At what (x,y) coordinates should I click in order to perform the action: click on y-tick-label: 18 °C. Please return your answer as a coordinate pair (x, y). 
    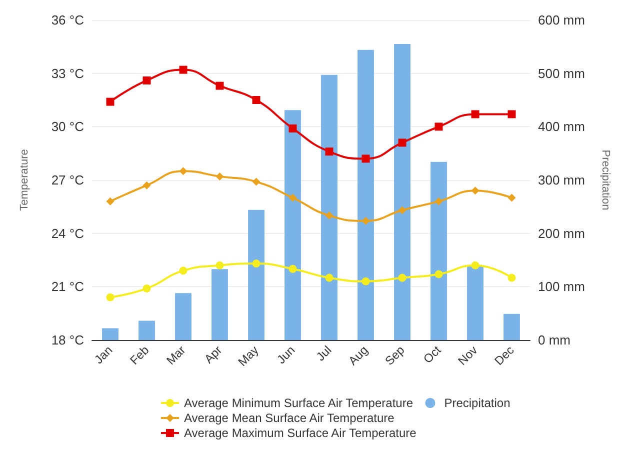
    Looking at the image, I should click on (67, 340).